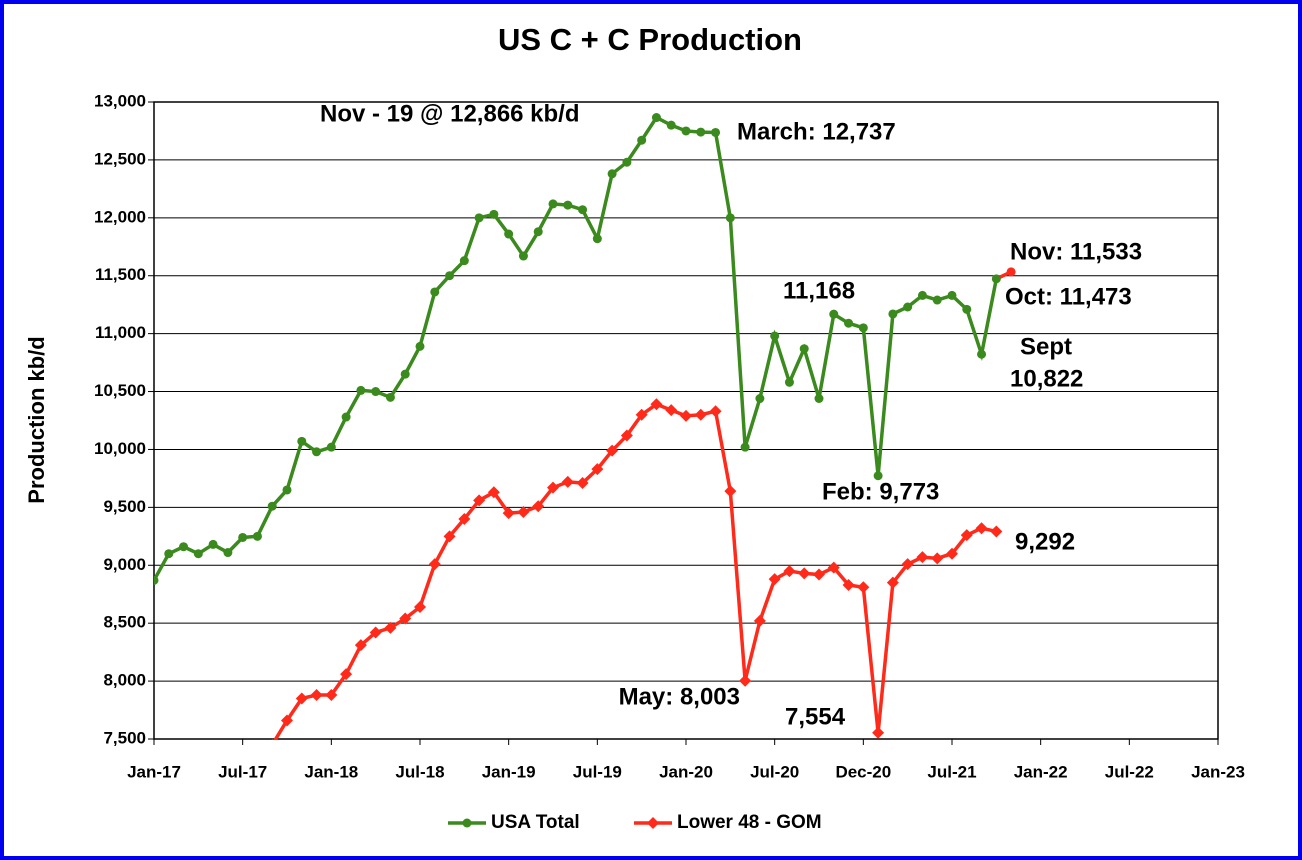  What do you see at coordinates (686, 771) in the screenshot?
I see `x-tick-label: Jan-20` at bounding box center [686, 771].